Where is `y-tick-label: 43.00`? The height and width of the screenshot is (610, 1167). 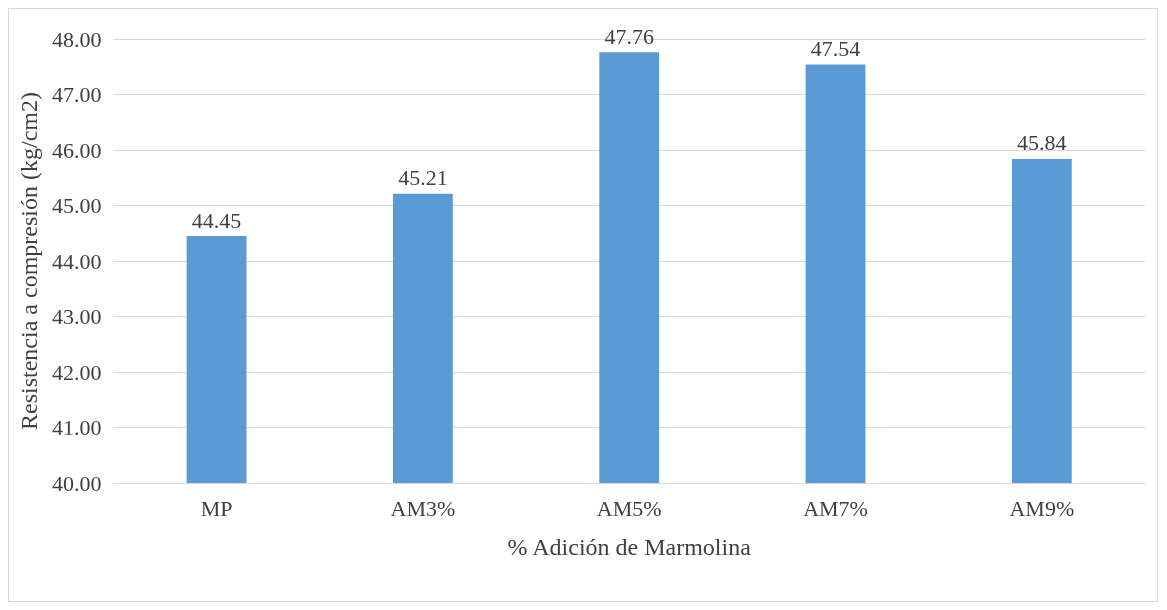 y-tick-label: 43.00 is located at coordinates (76, 316).